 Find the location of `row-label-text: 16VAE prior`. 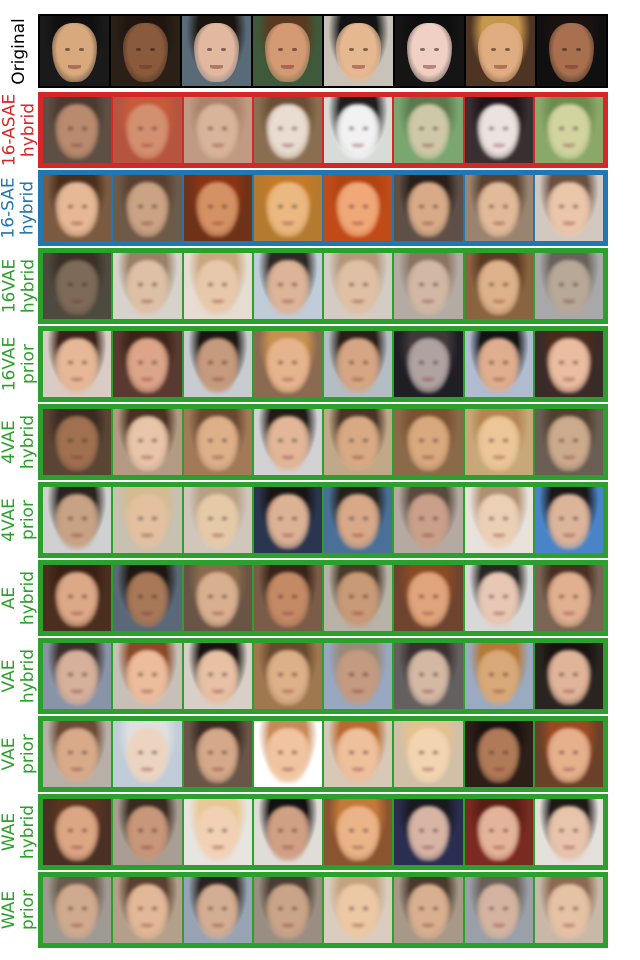

row-label-text: 16VAE prior is located at coordinates (19, 364).